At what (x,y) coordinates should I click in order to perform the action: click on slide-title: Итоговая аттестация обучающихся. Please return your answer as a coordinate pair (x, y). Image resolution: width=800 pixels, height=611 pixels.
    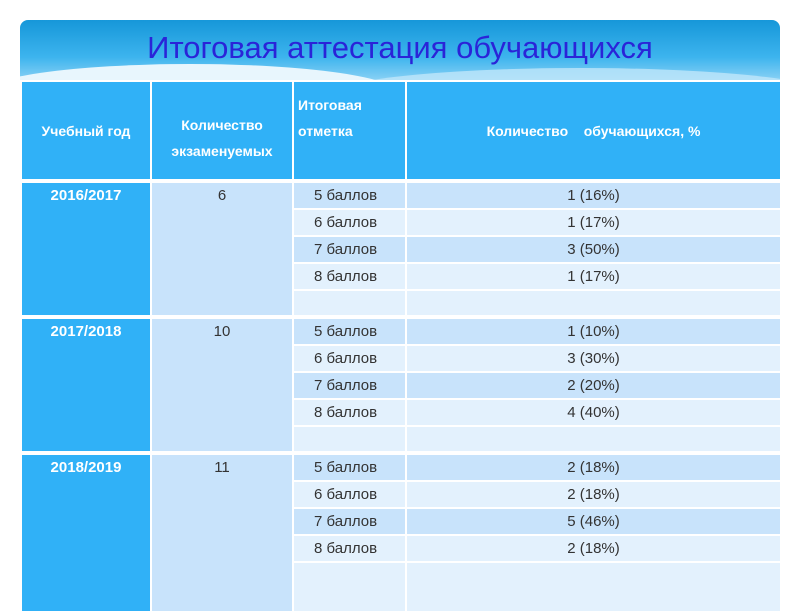
    Looking at the image, I should click on (400, 47).